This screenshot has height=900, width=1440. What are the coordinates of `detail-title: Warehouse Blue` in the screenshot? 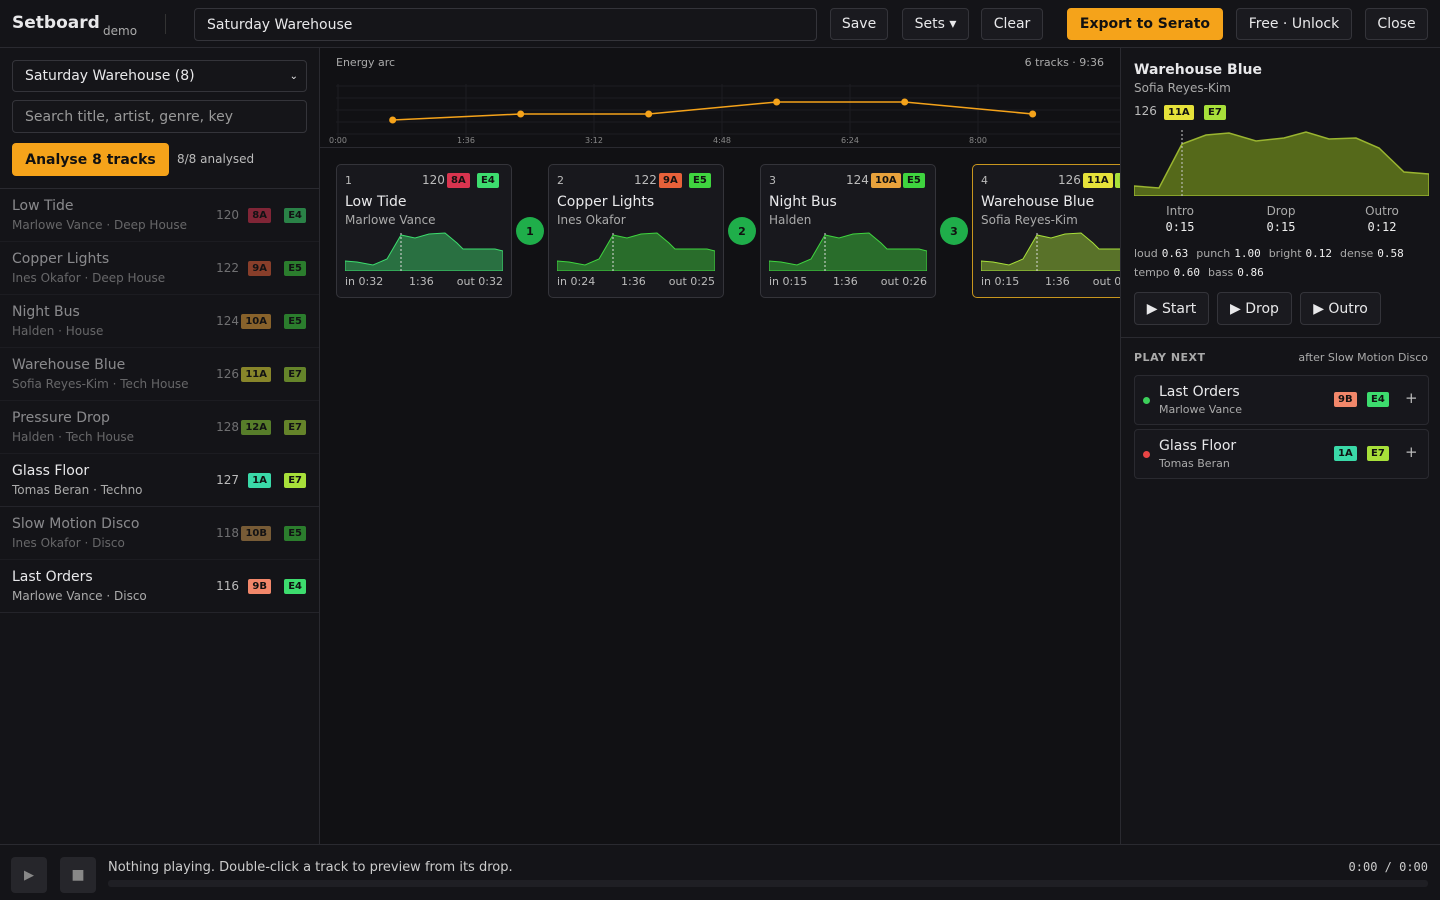 It's located at (1198, 70).